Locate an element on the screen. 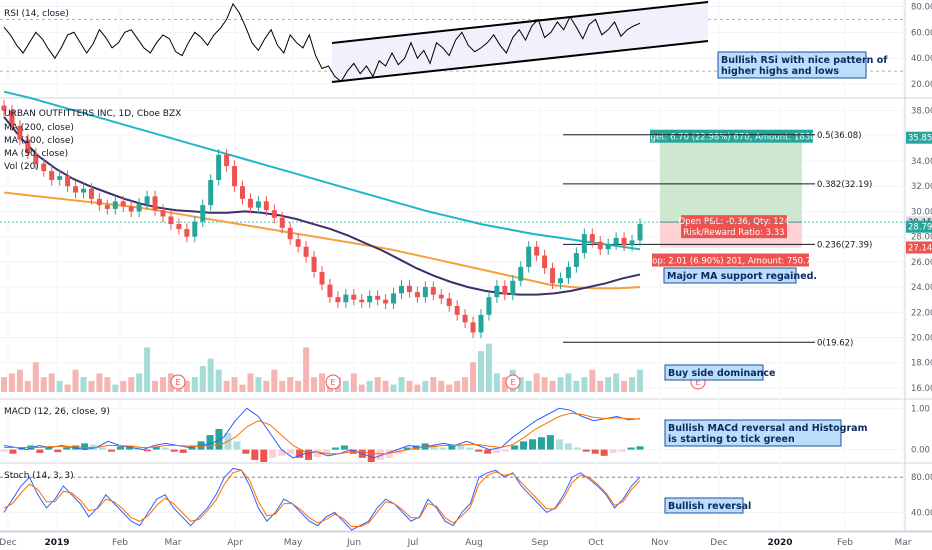 This screenshot has height=550, width=932. x-tick-label: Nov is located at coordinates (660, 543).